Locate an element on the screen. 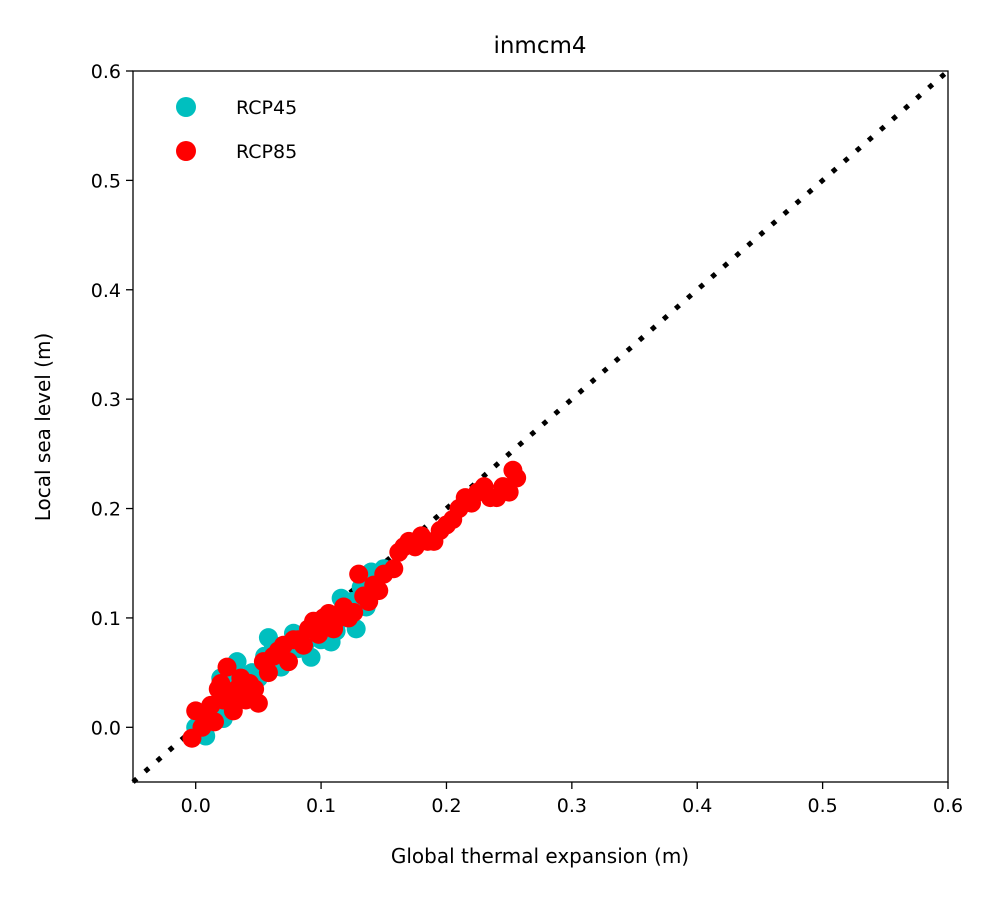 This screenshot has height=900, width=1000. series-rcp85 is located at coordinates (354, 604).